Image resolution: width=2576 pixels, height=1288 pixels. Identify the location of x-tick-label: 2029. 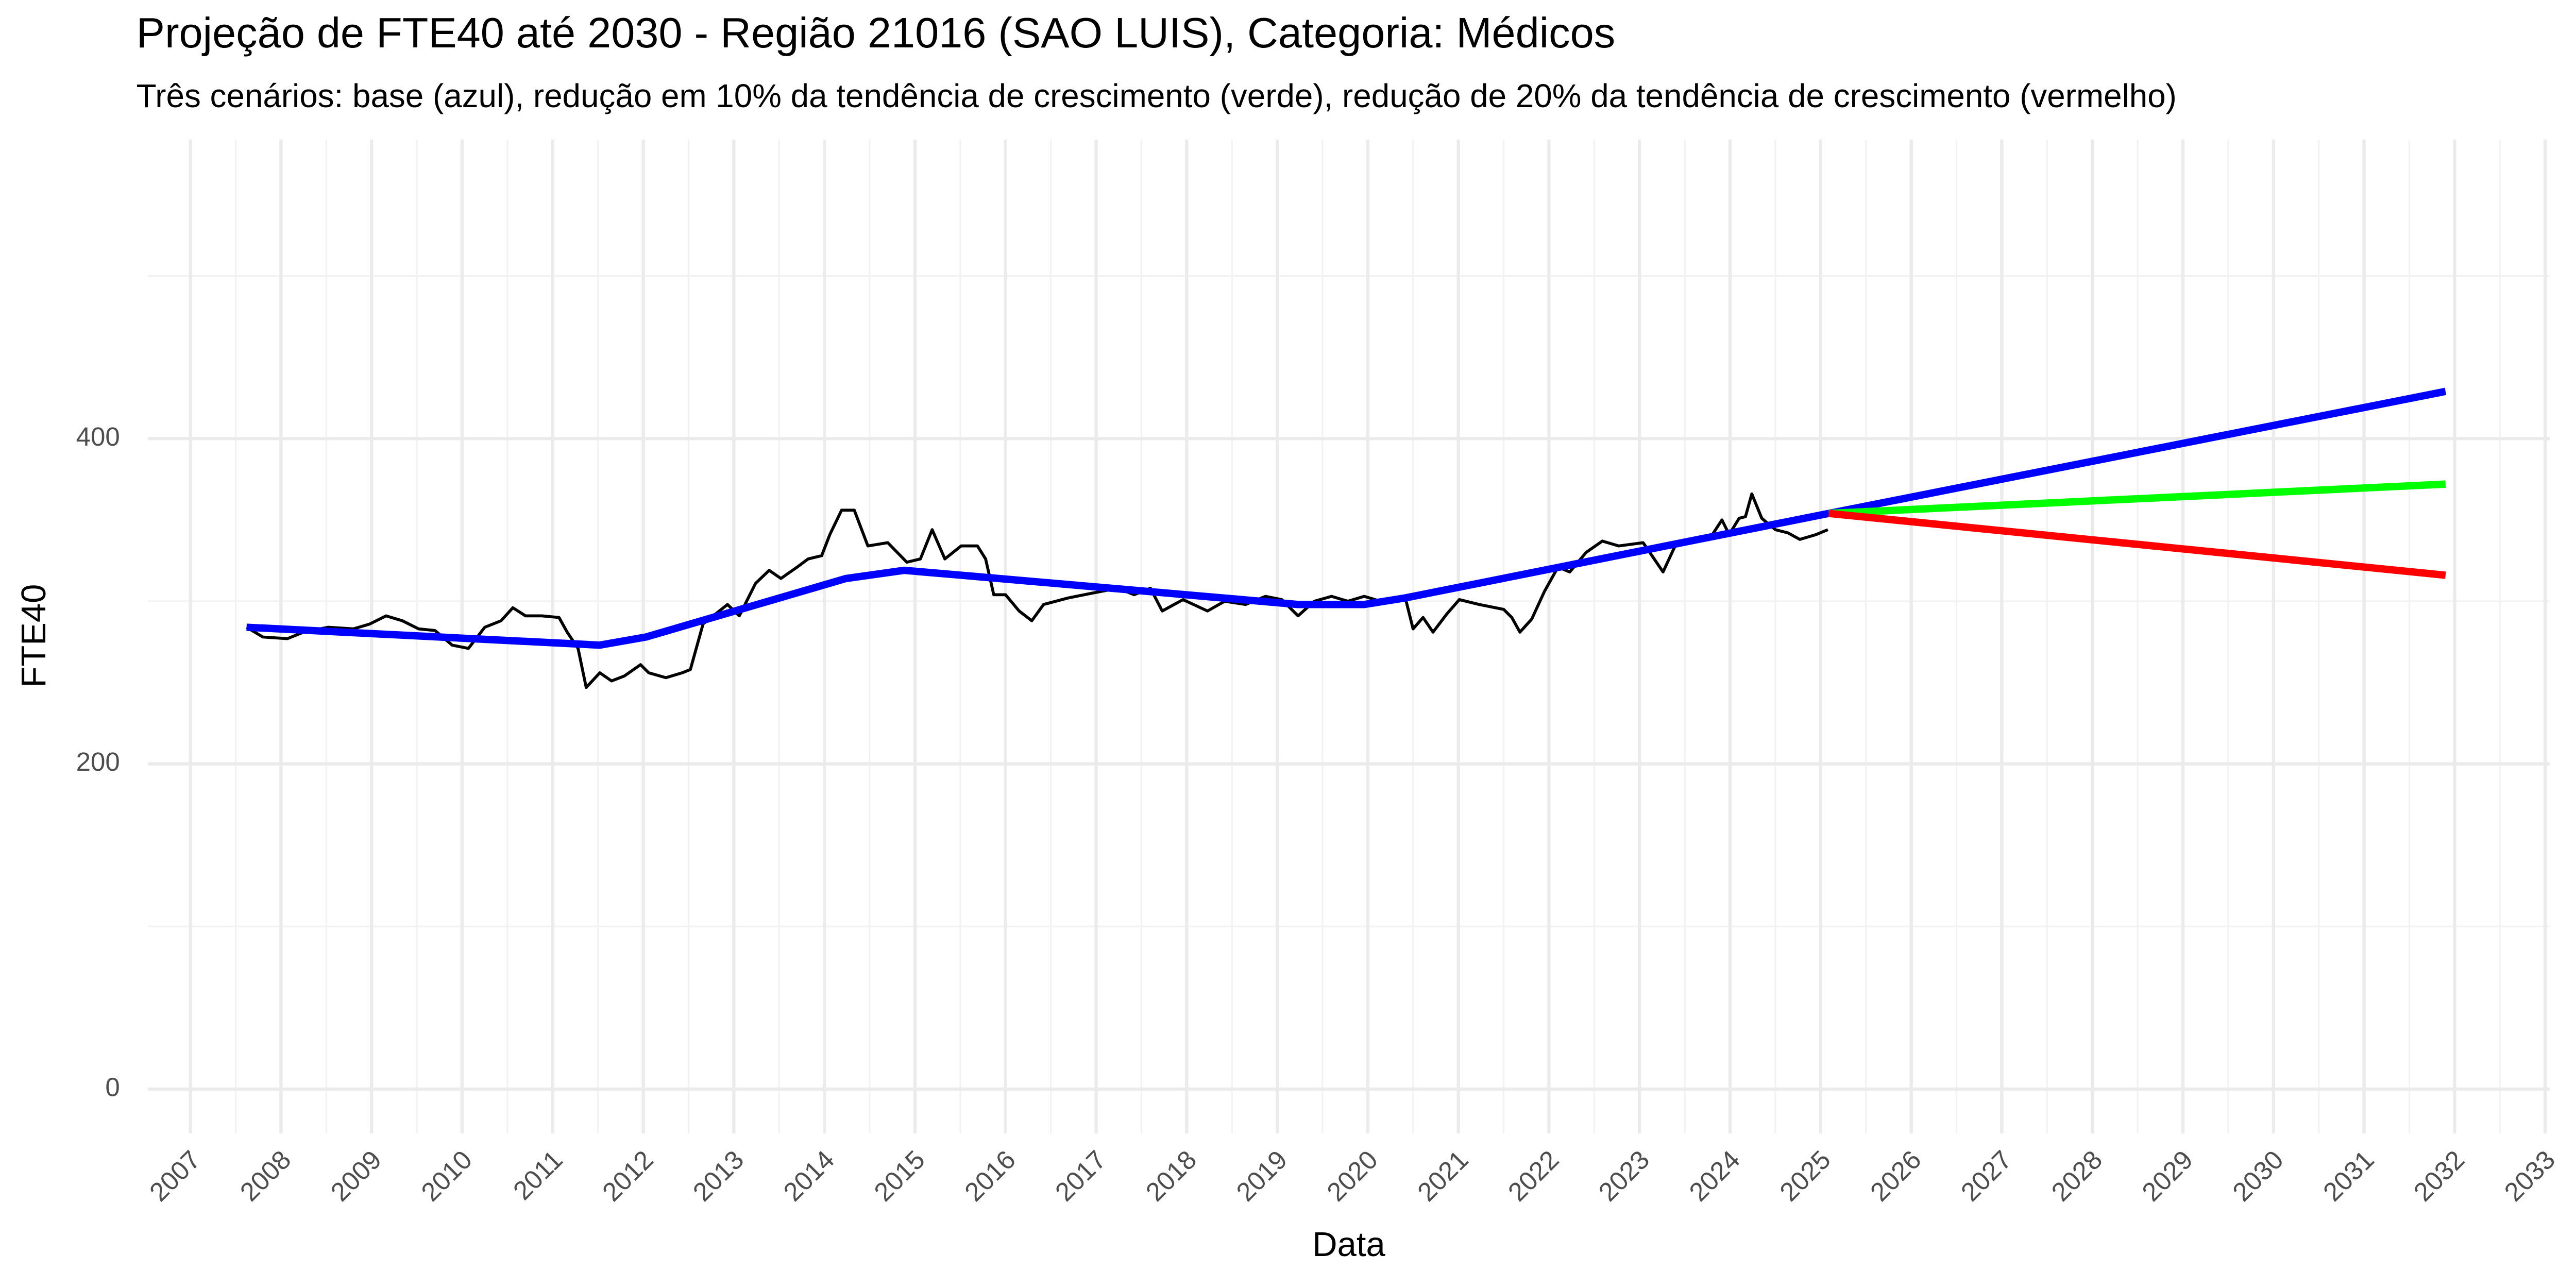
(2168, 1176).